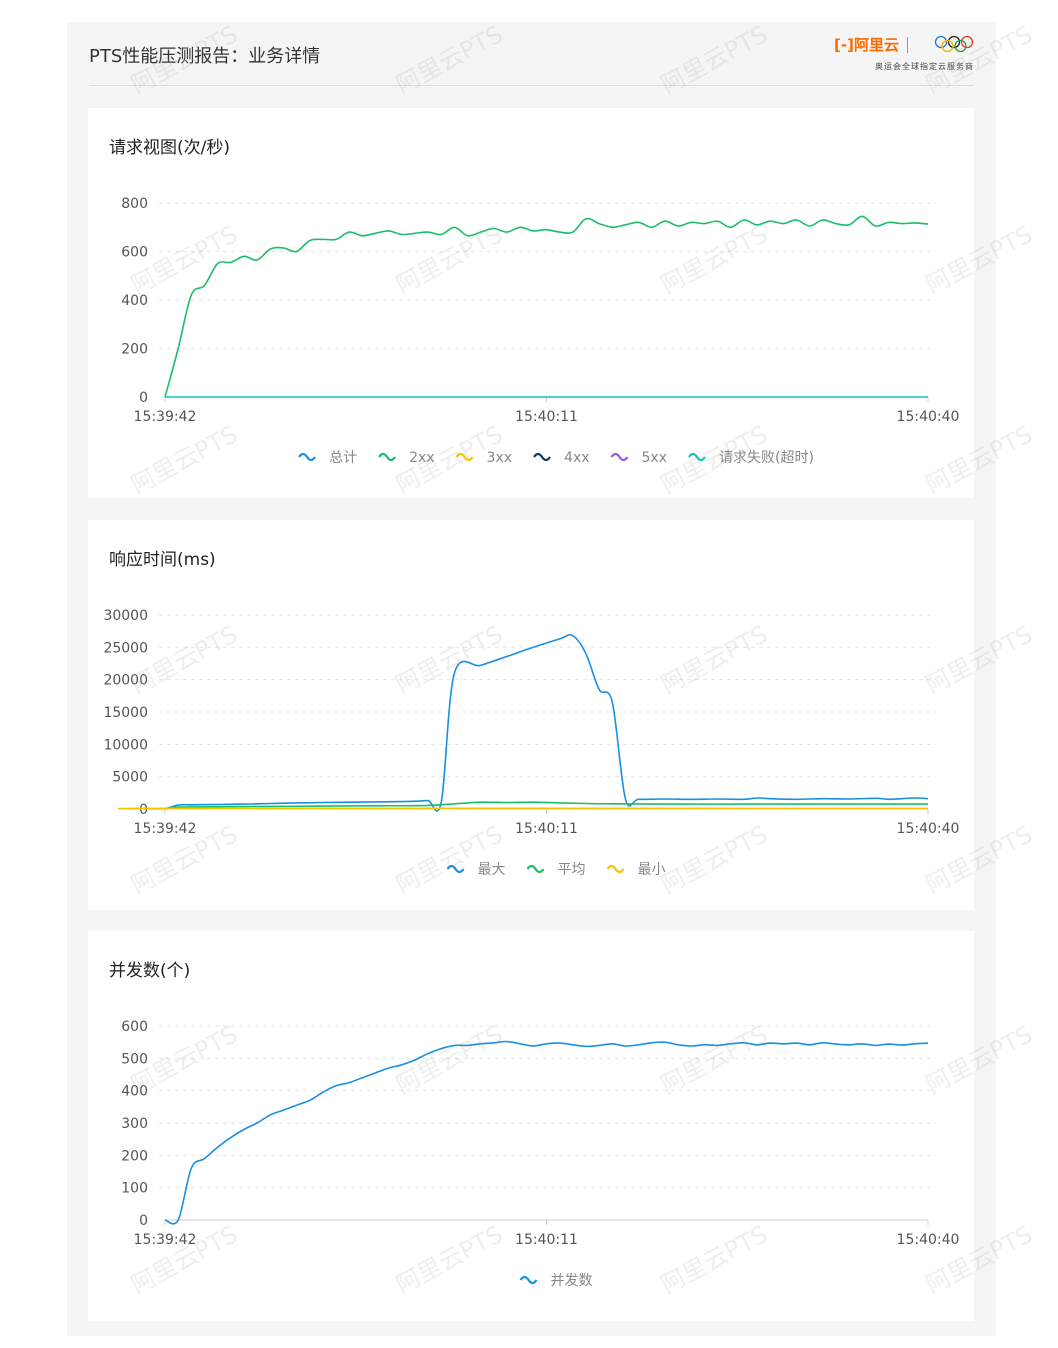 The width and height of the screenshot is (1058, 1348). Describe the element at coordinates (483, 458) in the screenshot. I see `legend-item-3xx: 3xx` at that location.